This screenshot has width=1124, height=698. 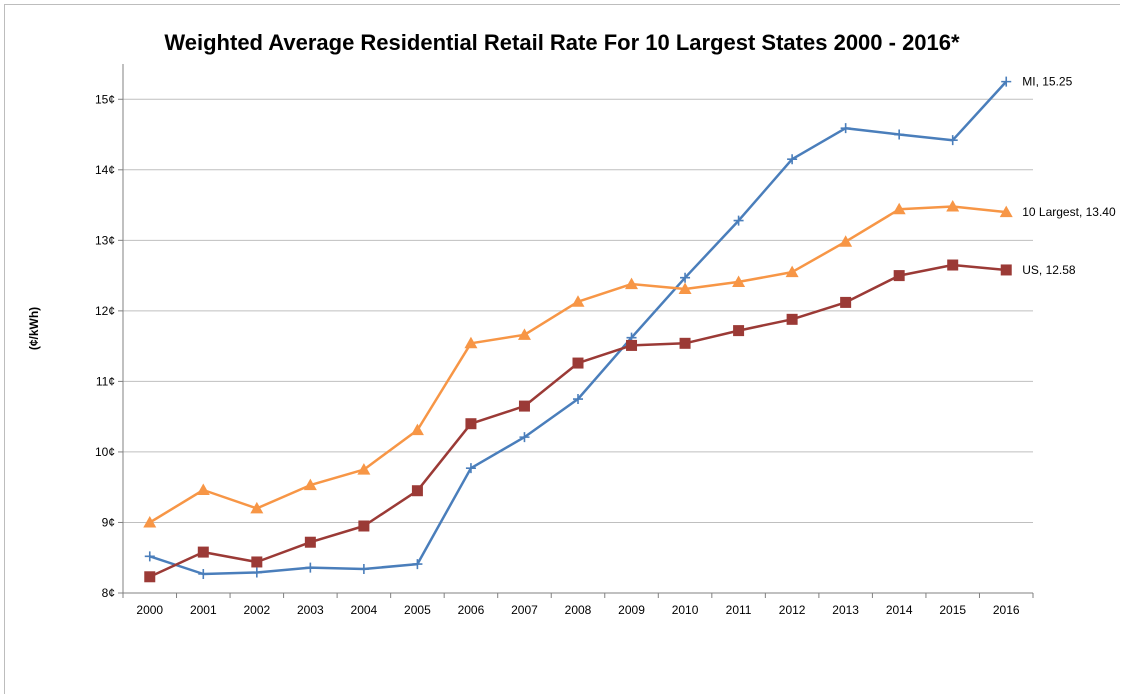 I want to click on x-tick-label: 2003, so click(x=310, y=610).